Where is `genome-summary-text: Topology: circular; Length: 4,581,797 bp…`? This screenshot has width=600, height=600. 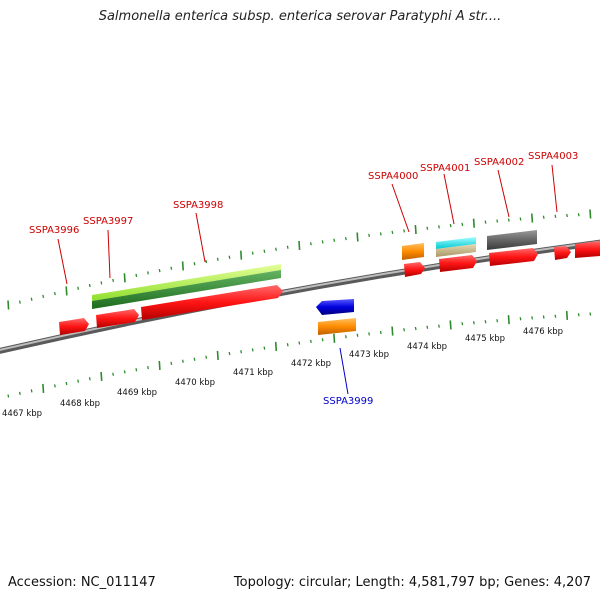 genome-summary-text: Topology: circular; Length: 4,581,797 bp… is located at coordinates (412, 582).